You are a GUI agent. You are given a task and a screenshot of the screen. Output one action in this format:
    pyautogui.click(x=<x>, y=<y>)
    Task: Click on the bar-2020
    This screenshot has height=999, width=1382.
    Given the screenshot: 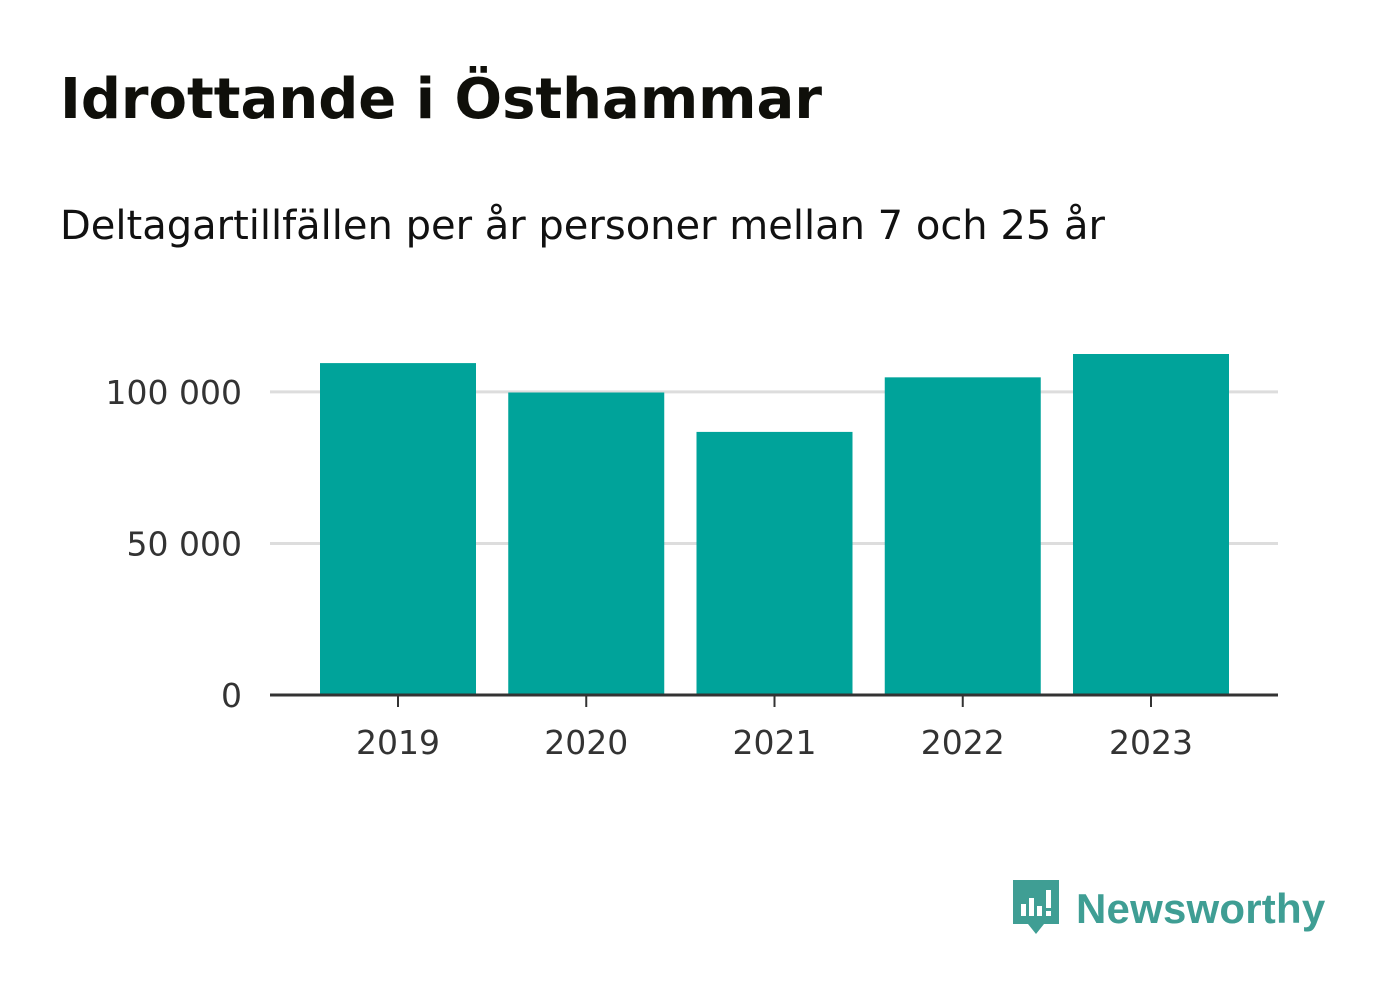 What is the action you would take?
    pyautogui.click(x=586, y=543)
    